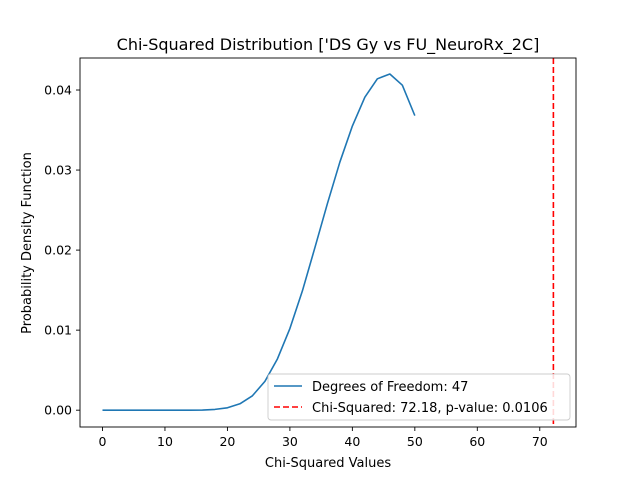 Image resolution: width=640 pixels, height=480 pixels. What do you see at coordinates (27, 243) in the screenshot?
I see `y-axis-label: Probability Density Function` at bounding box center [27, 243].